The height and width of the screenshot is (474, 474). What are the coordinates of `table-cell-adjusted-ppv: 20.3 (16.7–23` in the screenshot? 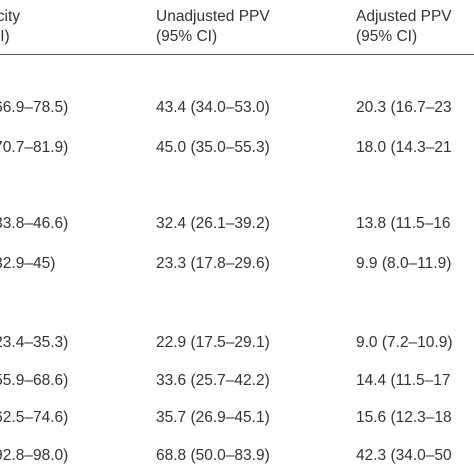 It's located at (404, 107).